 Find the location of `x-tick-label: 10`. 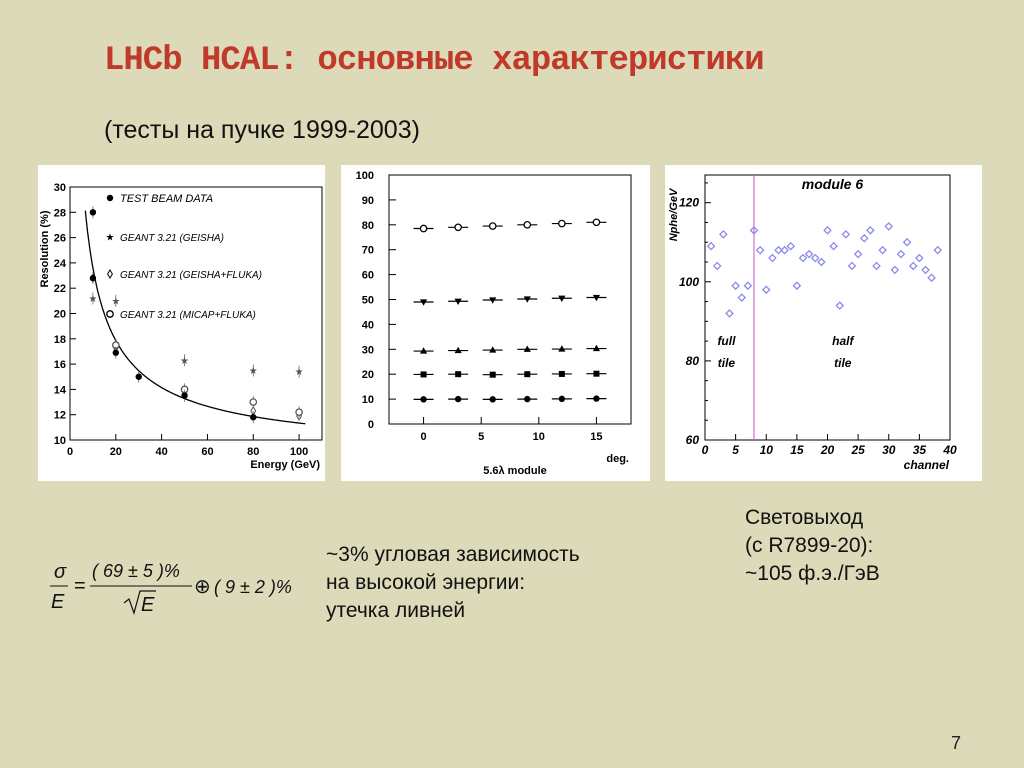

x-tick-label: 10 is located at coordinates (767, 450).